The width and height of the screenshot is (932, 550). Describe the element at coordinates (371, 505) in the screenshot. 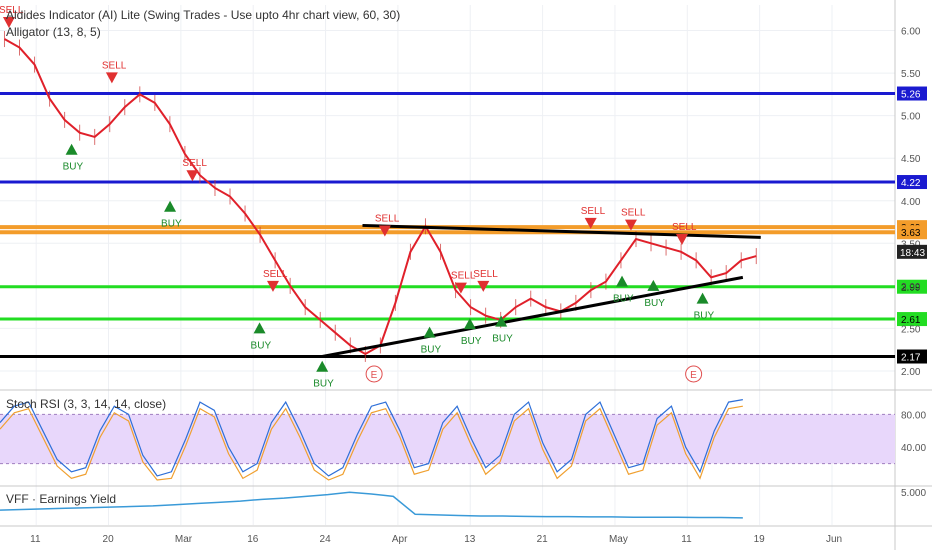

I see `vff-line` at that location.